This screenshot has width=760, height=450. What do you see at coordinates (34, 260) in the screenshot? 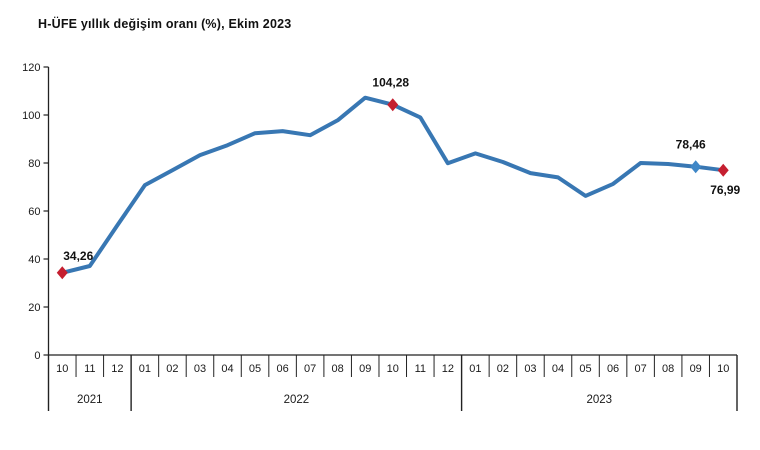
I see `y-axis-tick-label: 40` at bounding box center [34, 260].